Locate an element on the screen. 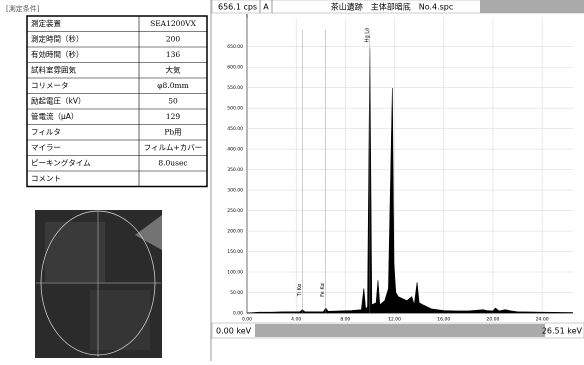 The height and width of the screenshot is (365, 584). y-tick-label: 150.00 is located at coordinates (235, 252).